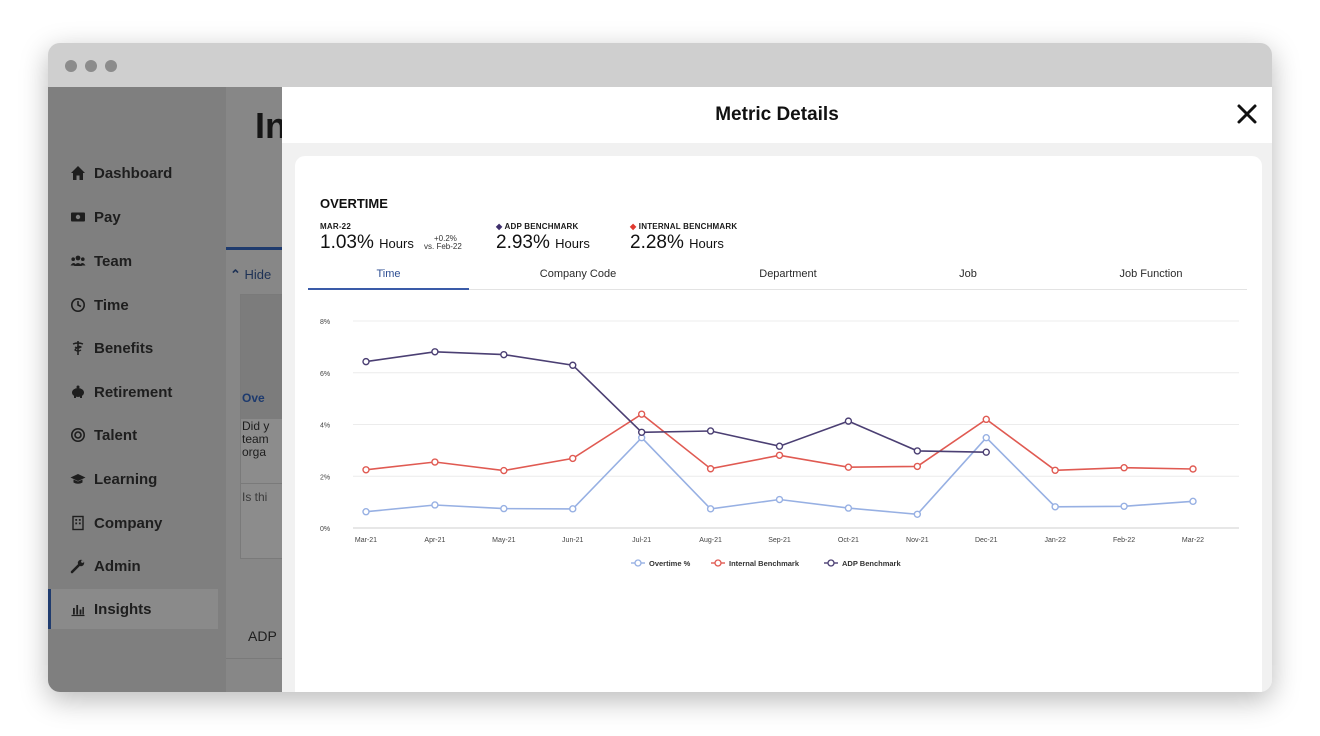 The image size is (1320, 736). I want to click on insight-card, so click(261, 426).